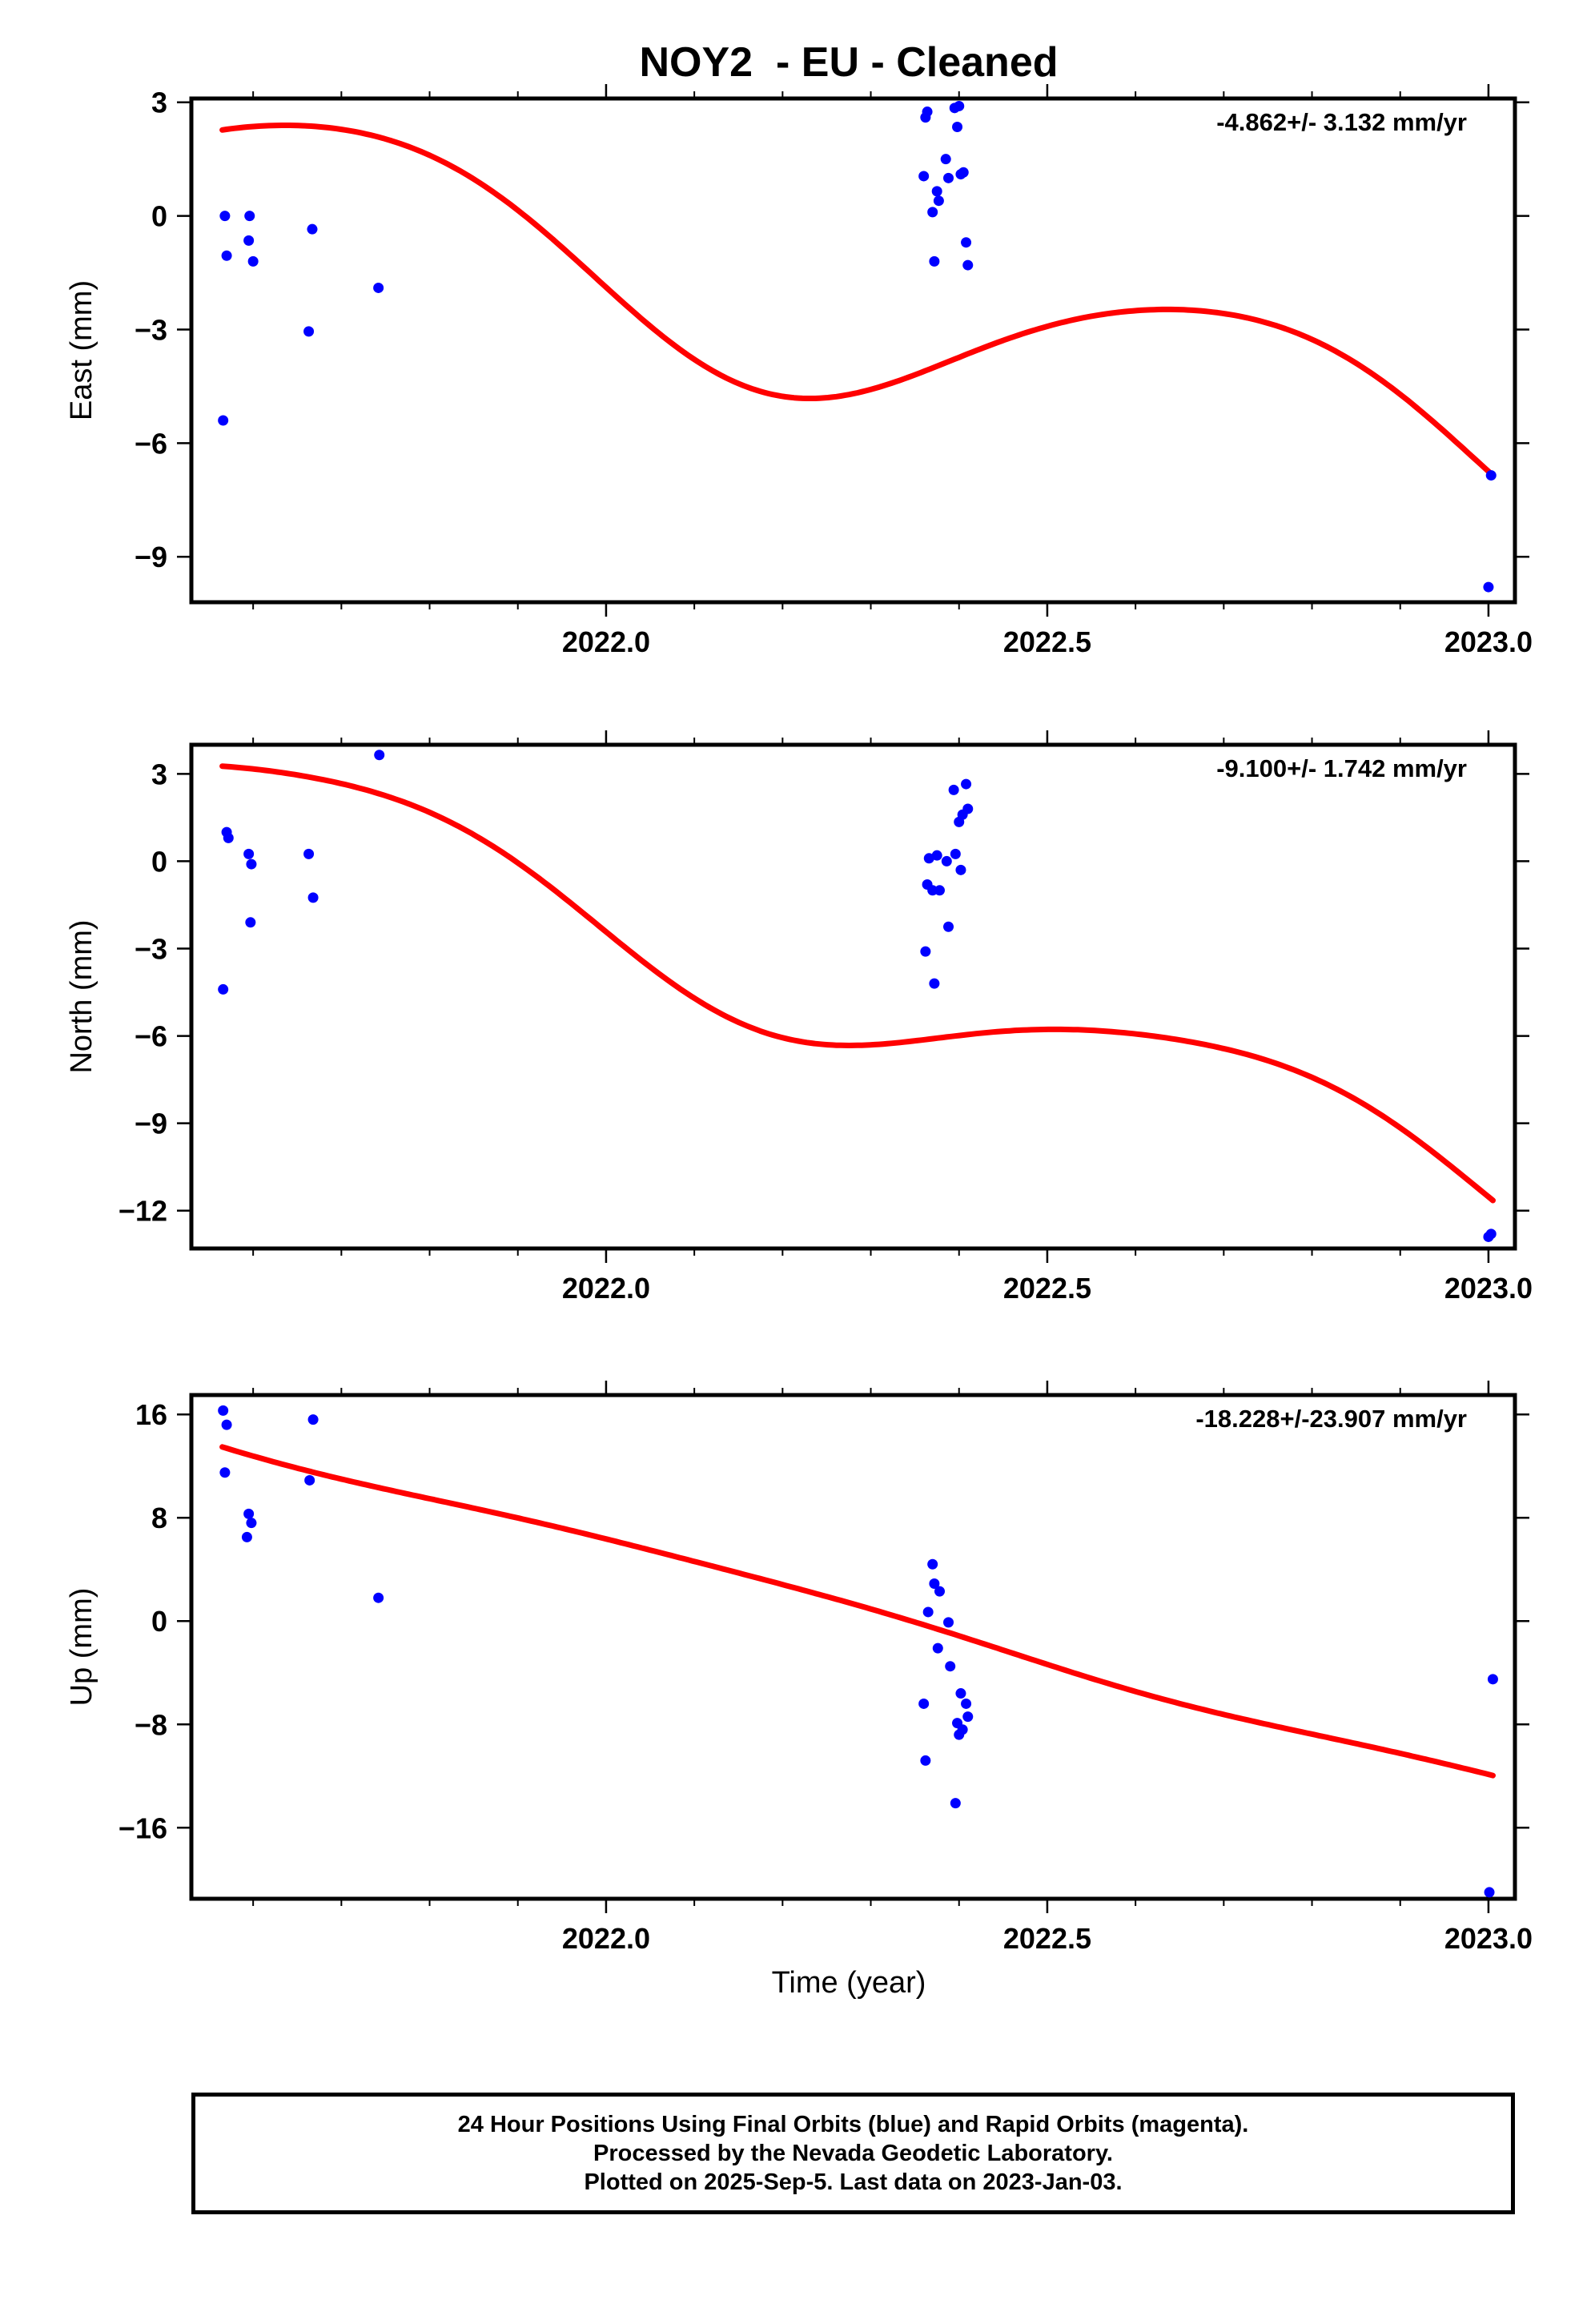  What do you see at coordinates (1341, 122) in the screenshot?
I see `rate-label: -4.862+/- 3.132 mm/yr` at bounding box center [1341, 122].